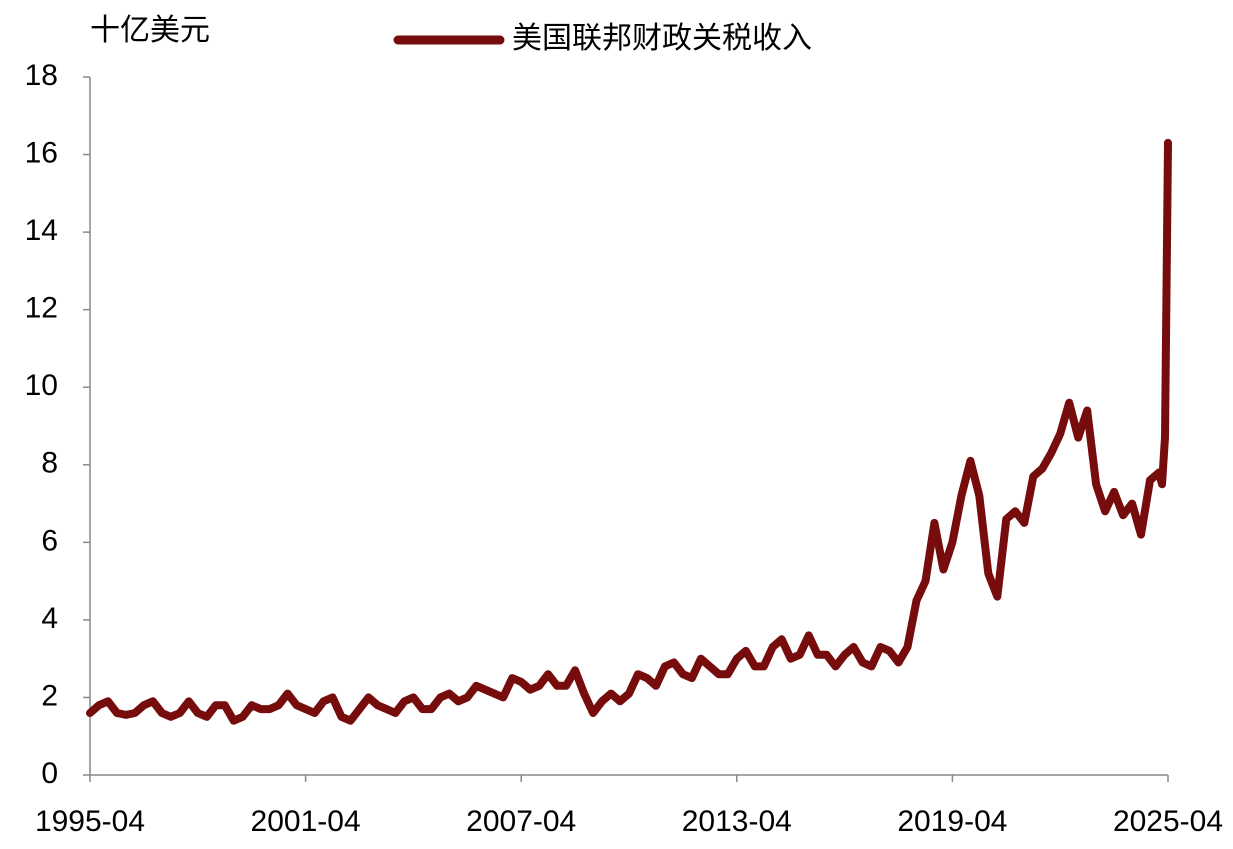 The width and height of the screenshot is (1233, 849). What do you see at coordinates (49, 540) in the screenshot?
I see `y-tick-label: 6` at bounding box center [49, 540].